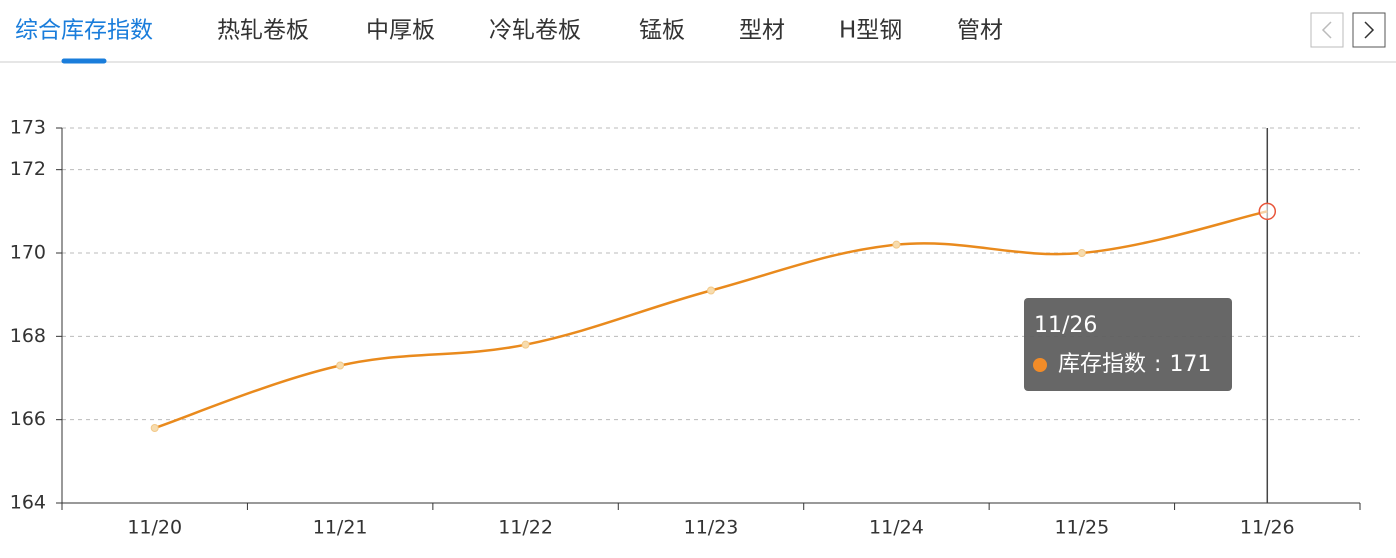 The width and height of the screenshot is (1396, 558). Describe the element at coordinates (525, 528) in the screenshot. I see `x-tick-label: 11/22` at that location.